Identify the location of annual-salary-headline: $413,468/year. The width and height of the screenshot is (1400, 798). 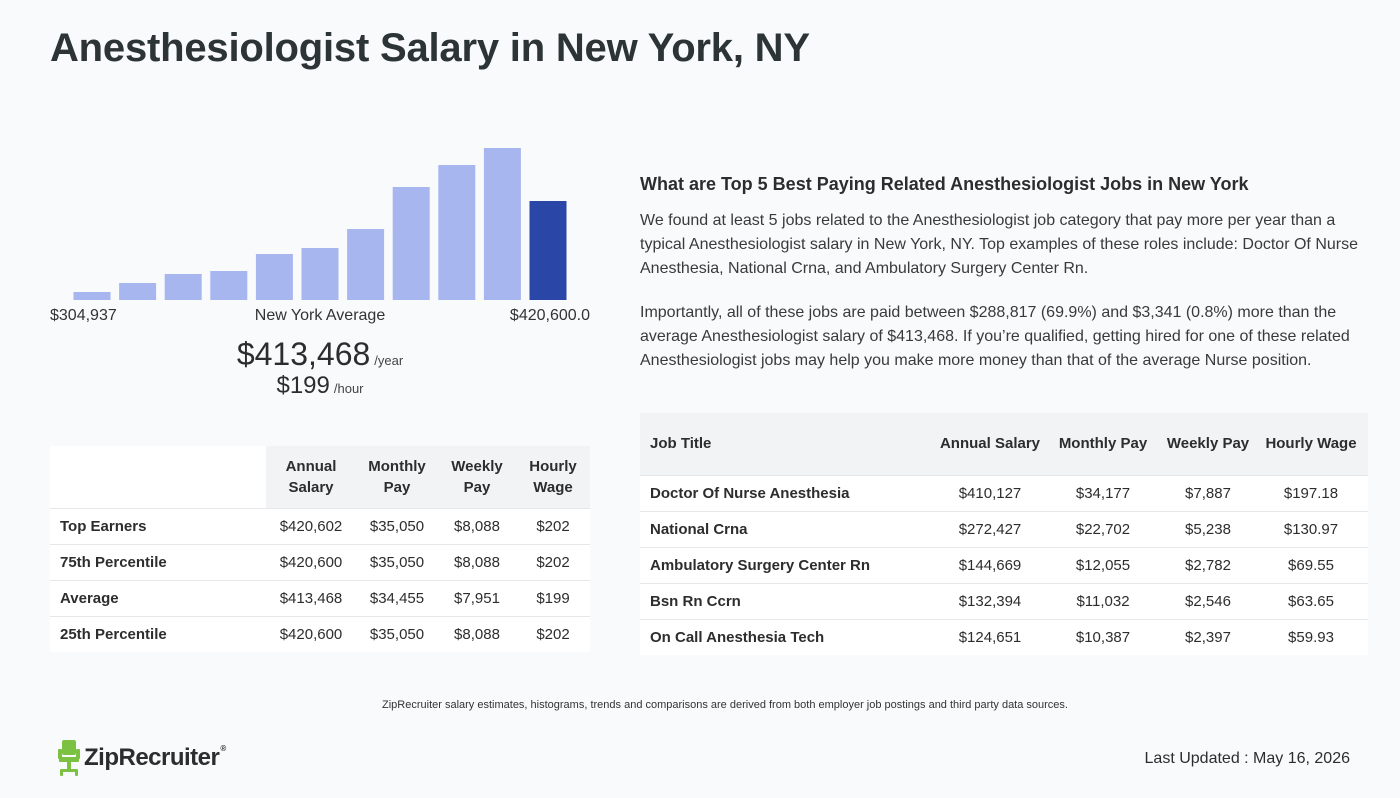
(320, 354).